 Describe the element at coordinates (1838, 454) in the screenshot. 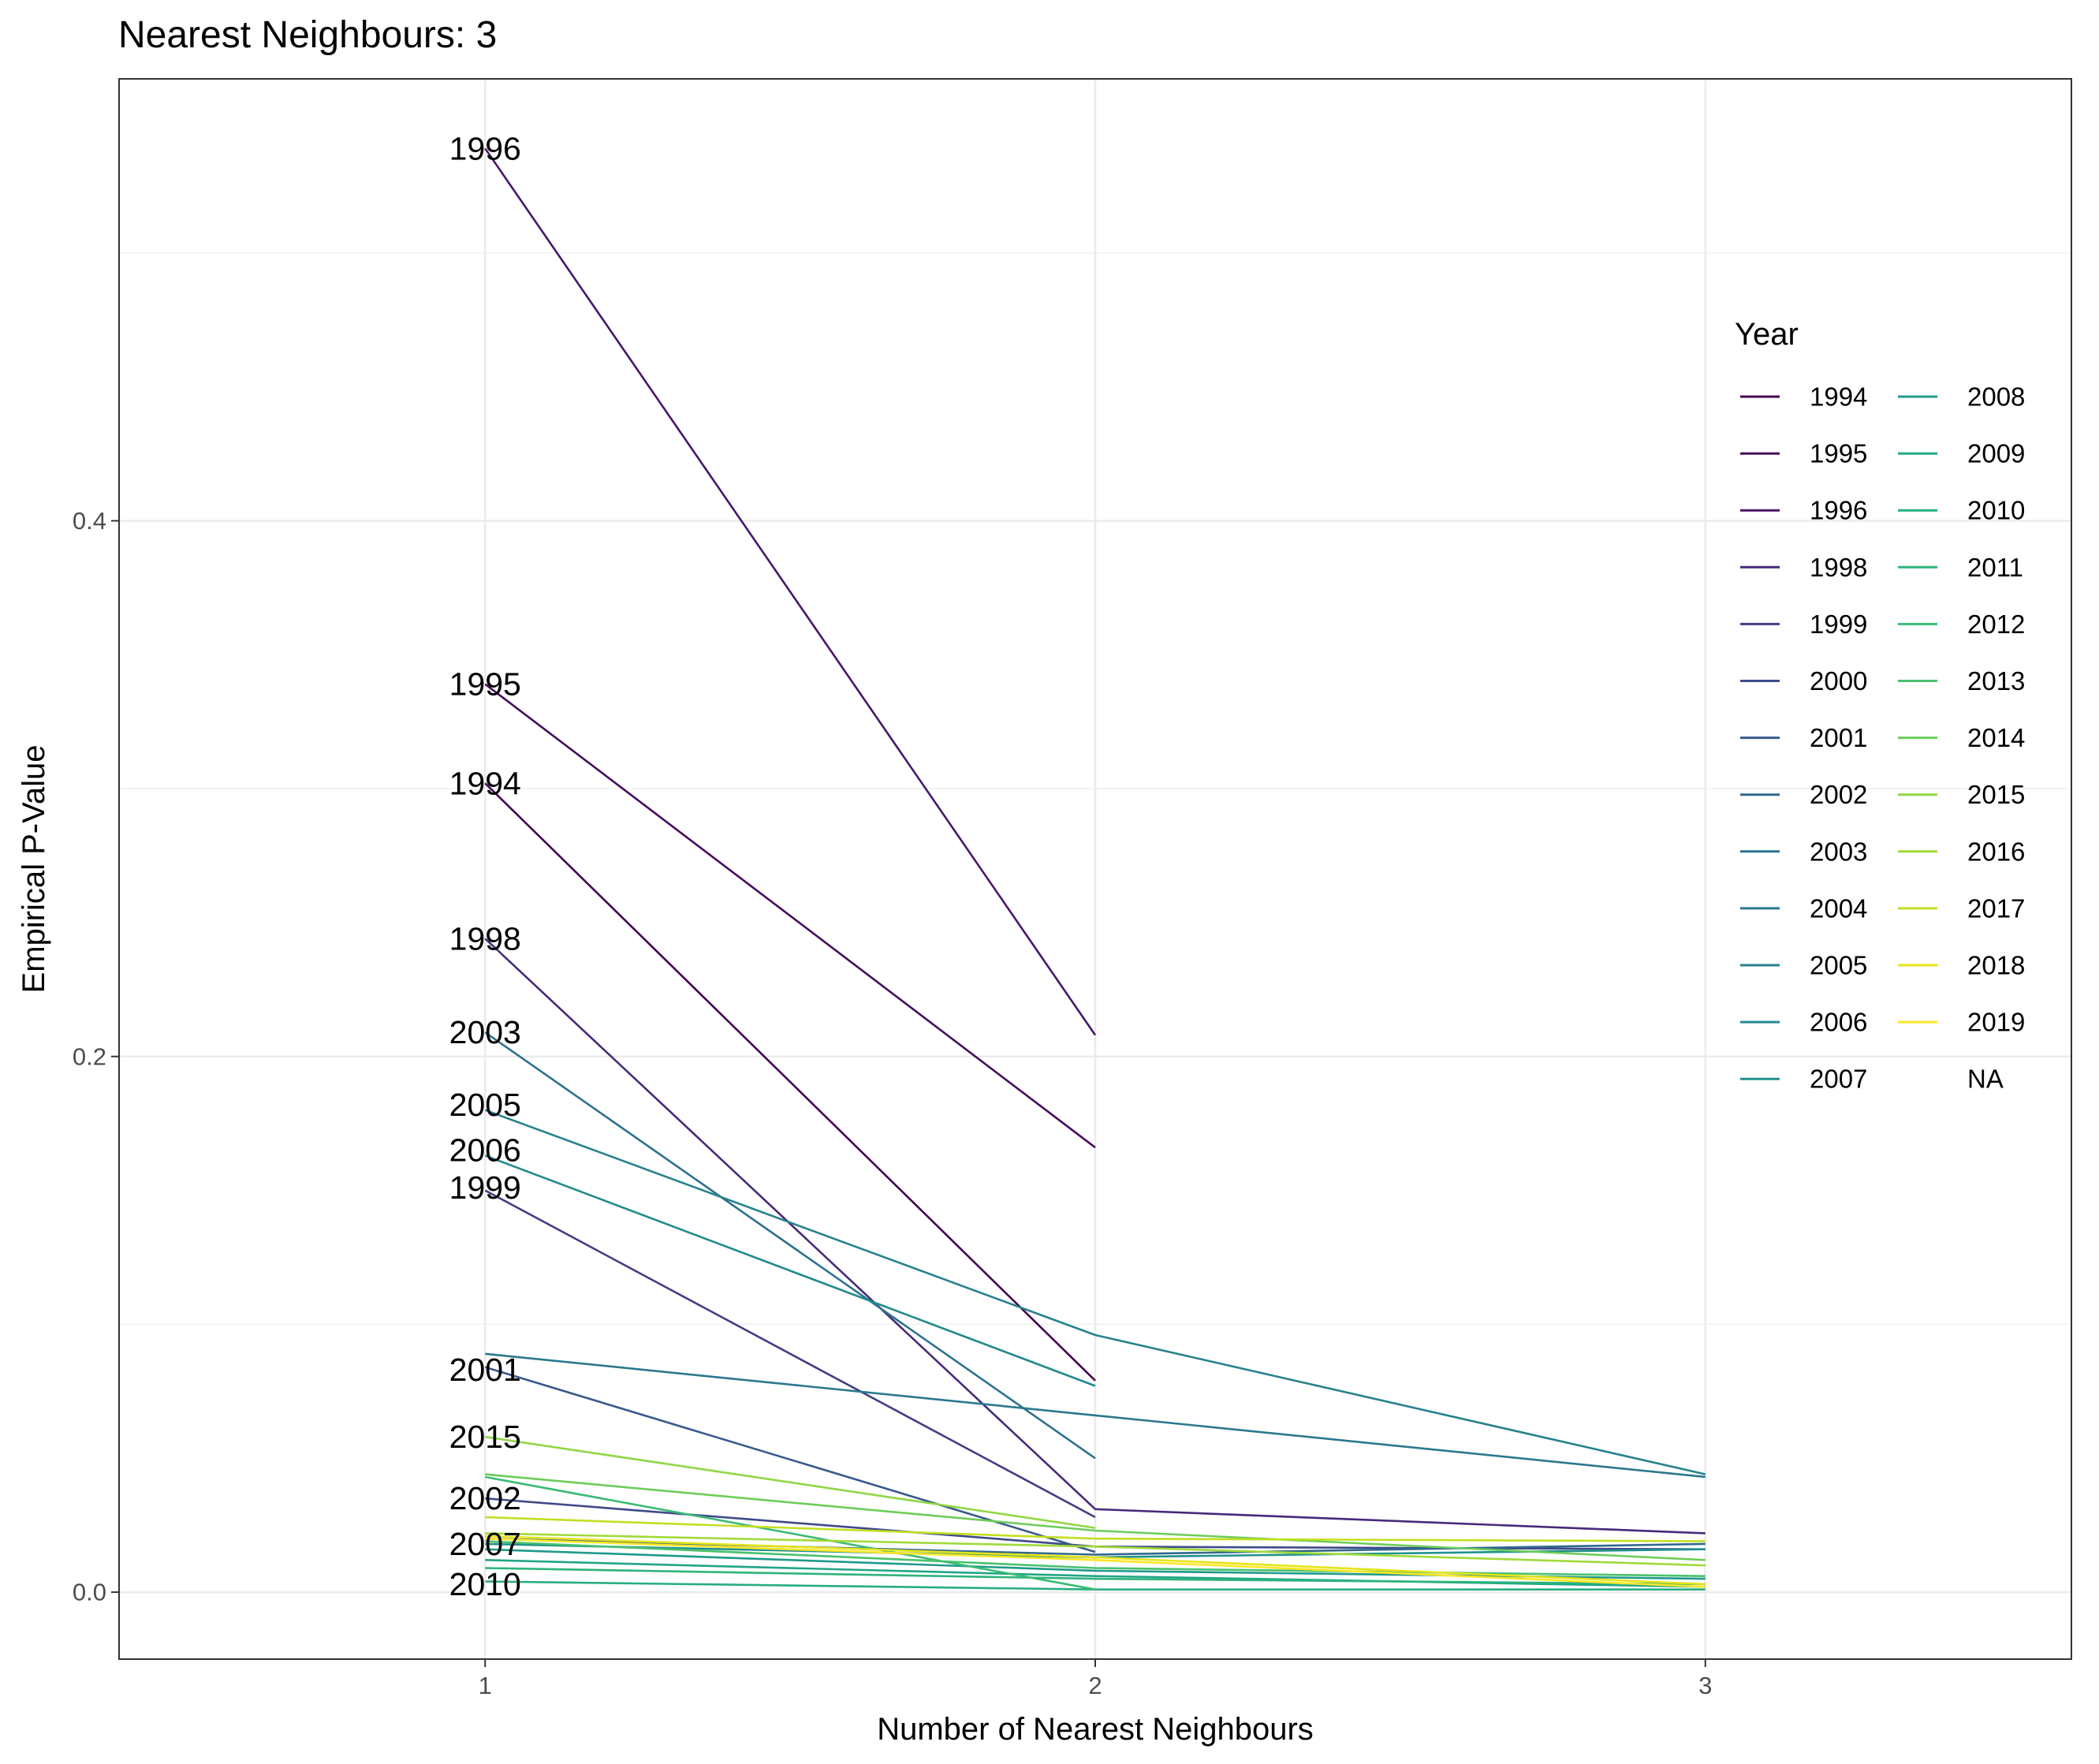

I see `legend-label: 1995` at that location.